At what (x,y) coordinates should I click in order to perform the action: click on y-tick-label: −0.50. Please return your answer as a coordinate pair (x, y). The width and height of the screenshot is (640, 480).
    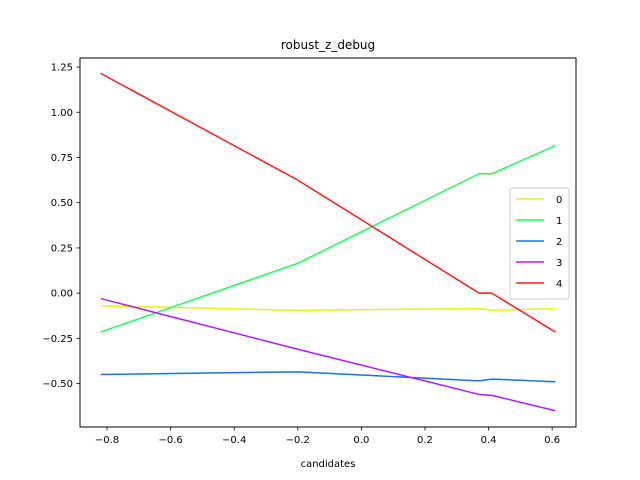
    Looking at the image, I should click on (57, 384).